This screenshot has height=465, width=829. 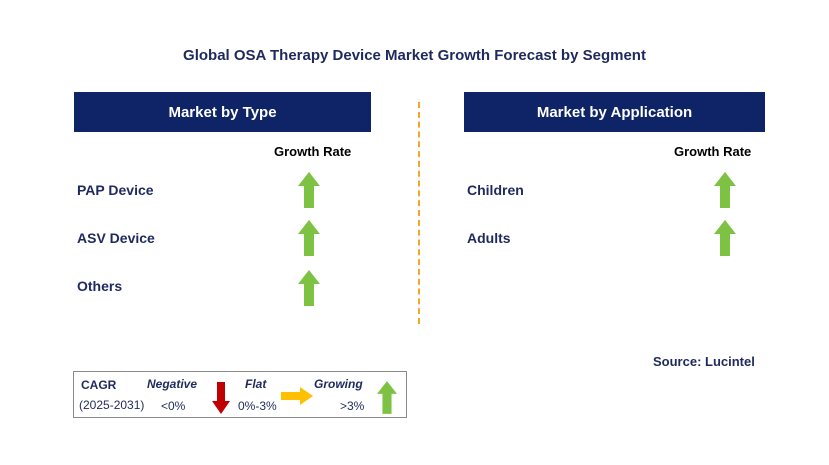 What do you see at coordinates (257, 406) in the screenshot?
I see `legend-flat-value: 0%-3%` at bounding box center [257, 406].